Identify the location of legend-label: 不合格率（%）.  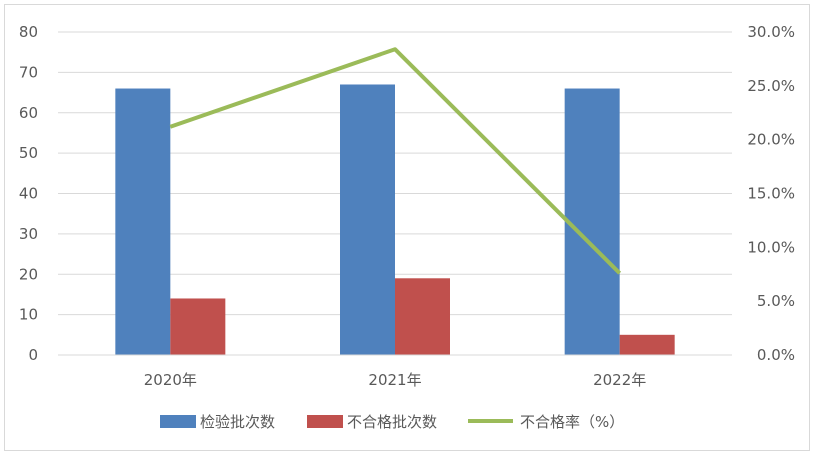
(572, 422).